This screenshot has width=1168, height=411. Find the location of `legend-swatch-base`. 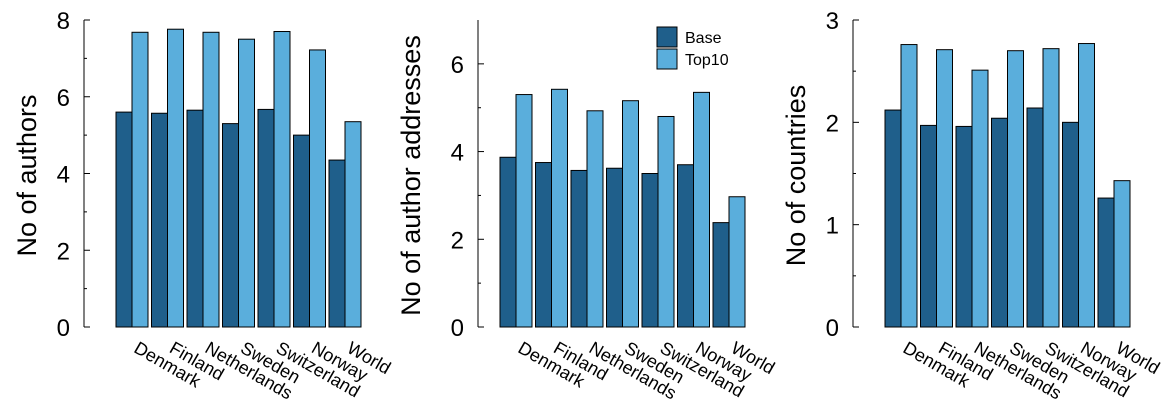

legend-swatch-base is located at coordinates (667, 37).